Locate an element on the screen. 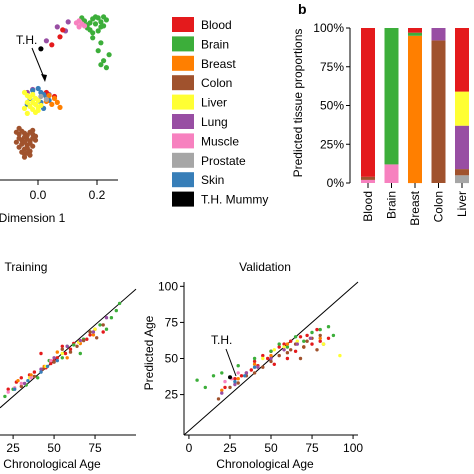  validation-point-muscle is located at coordinates (238, 373).